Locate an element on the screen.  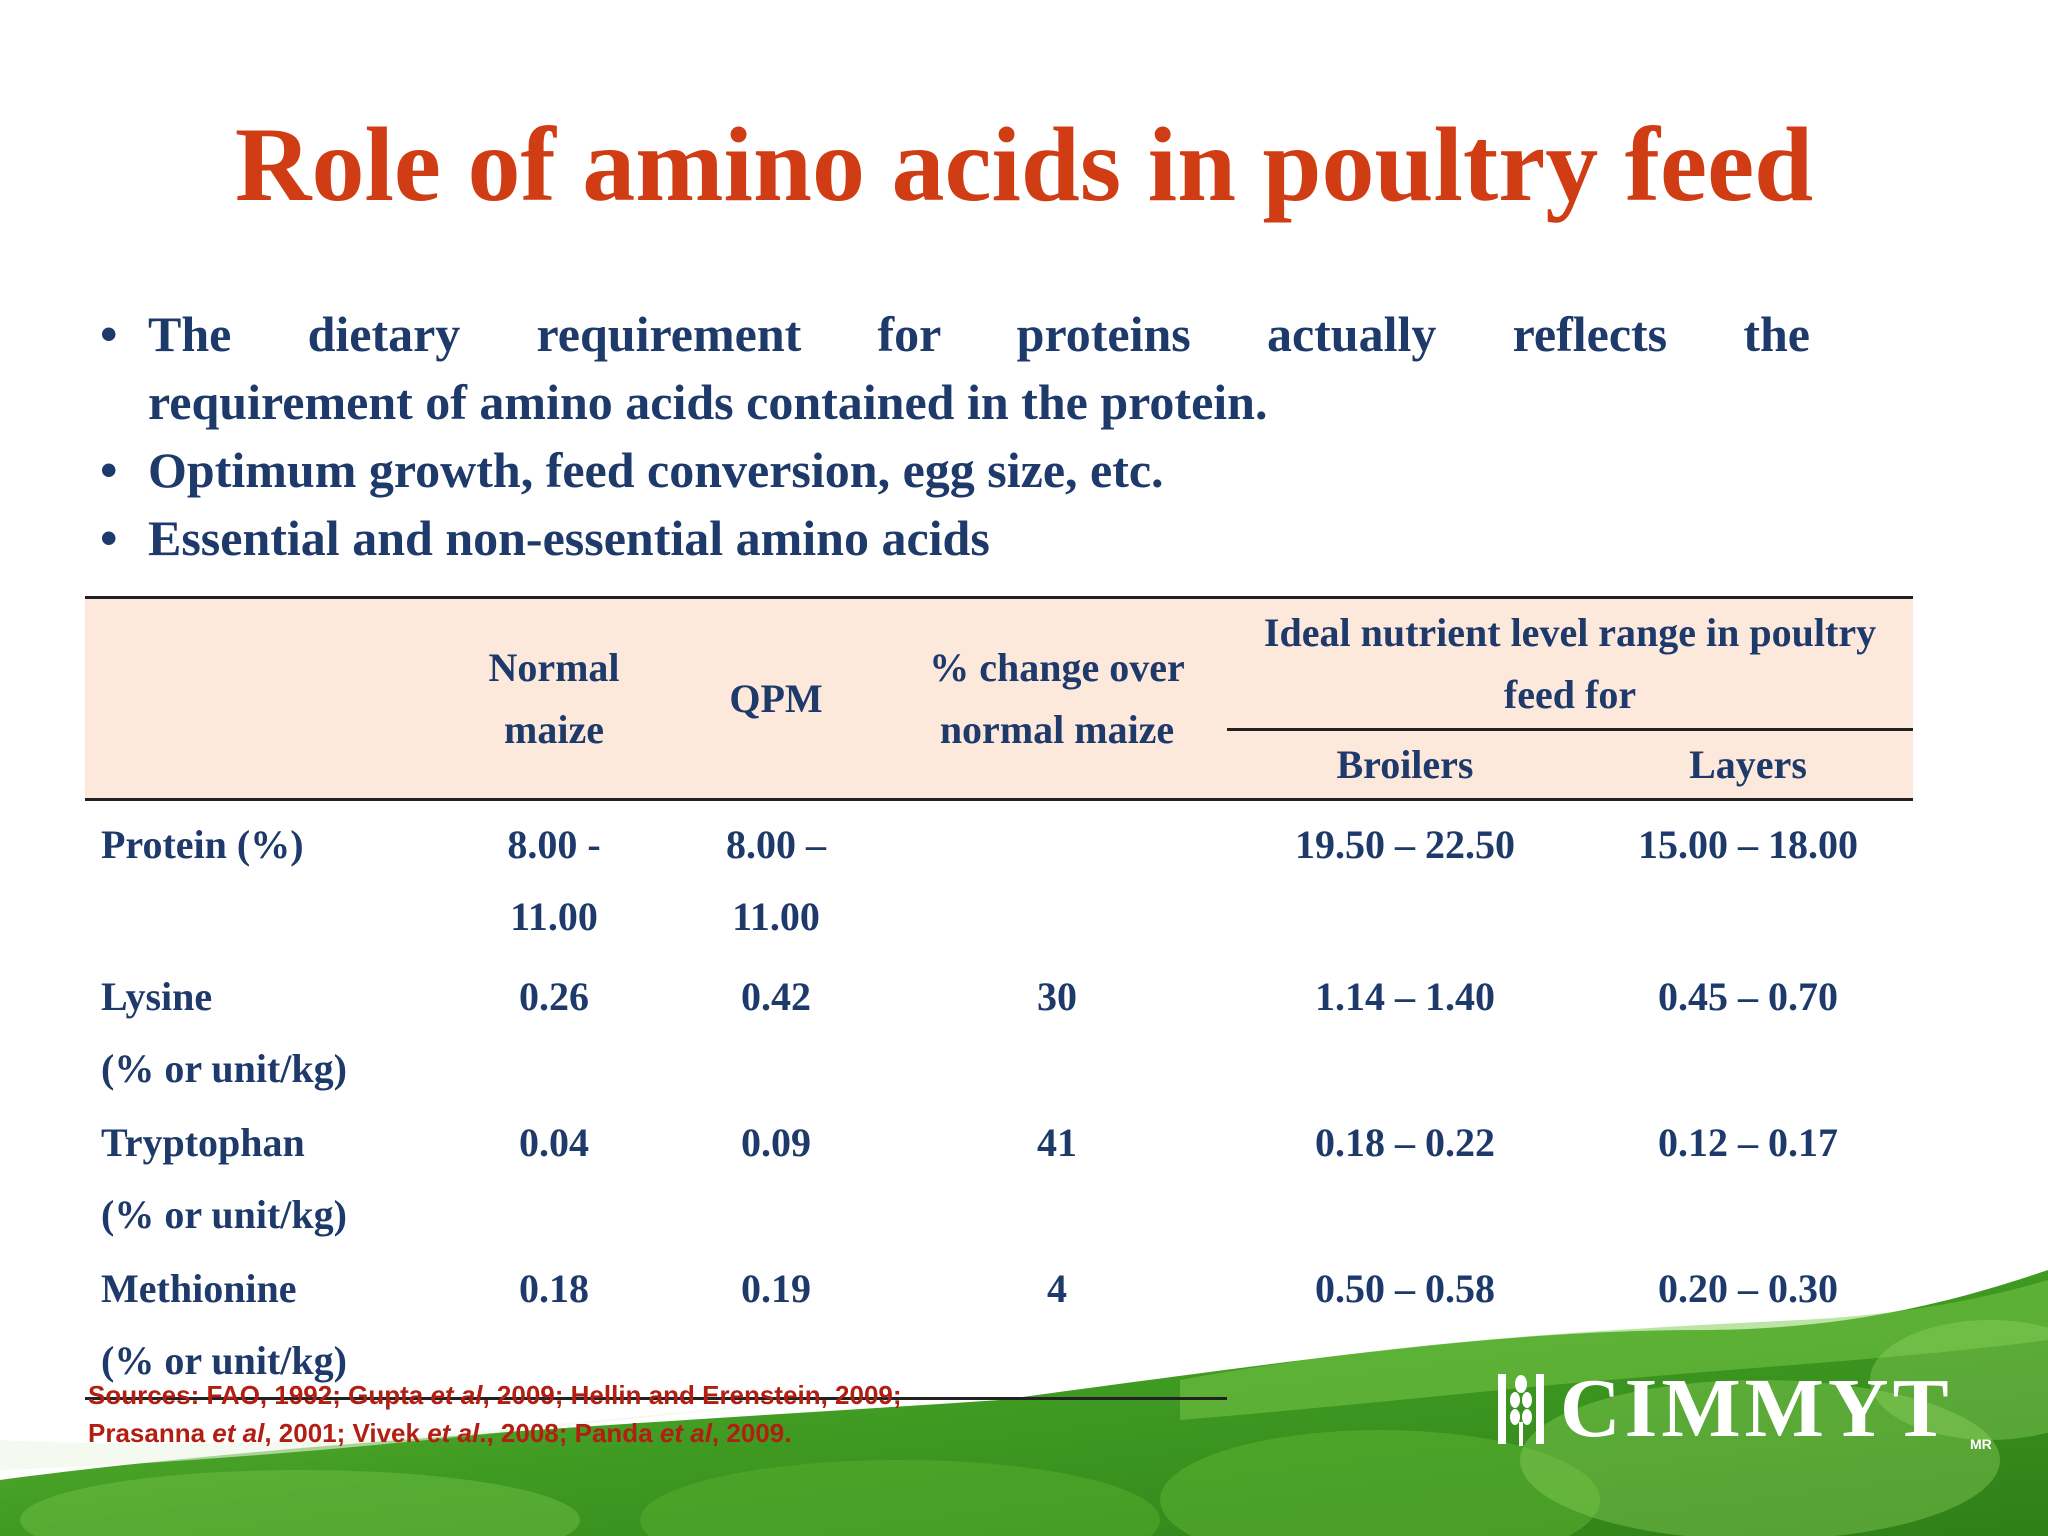
header-broilers: Broilers is located at coordinates (1405, 764).